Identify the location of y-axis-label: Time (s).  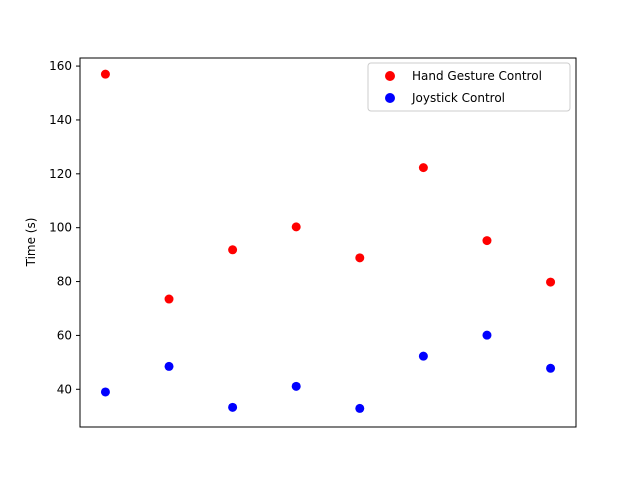
(31, 243).